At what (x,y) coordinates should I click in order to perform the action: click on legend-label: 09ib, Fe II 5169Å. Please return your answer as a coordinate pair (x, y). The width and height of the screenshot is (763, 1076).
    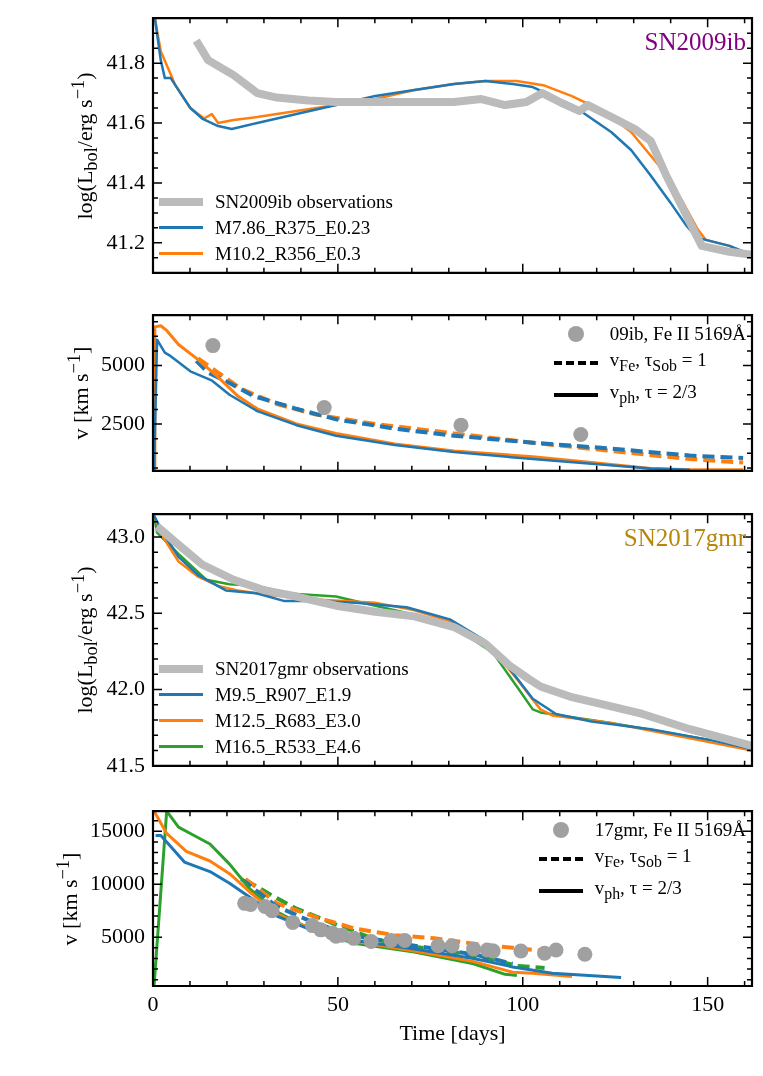
    Looking at the image, I should click on (677, 334).